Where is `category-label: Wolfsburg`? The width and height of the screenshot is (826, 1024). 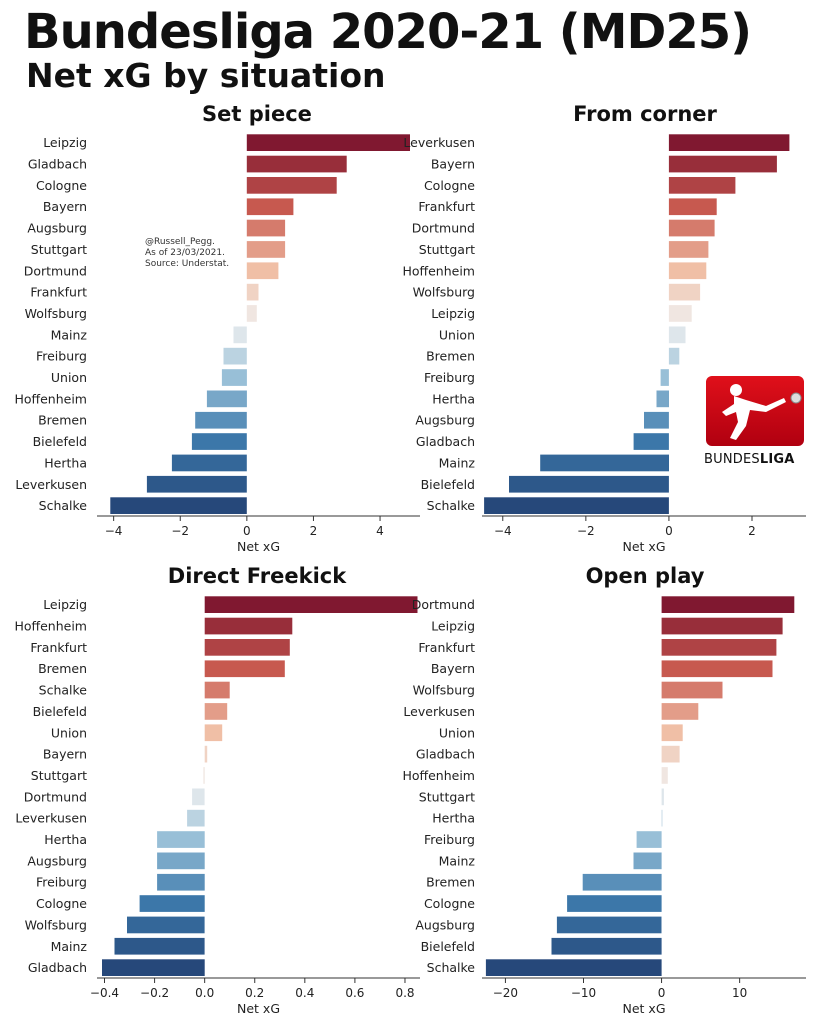
category-label: Wolfsburg is located at coordinates (444, 292).